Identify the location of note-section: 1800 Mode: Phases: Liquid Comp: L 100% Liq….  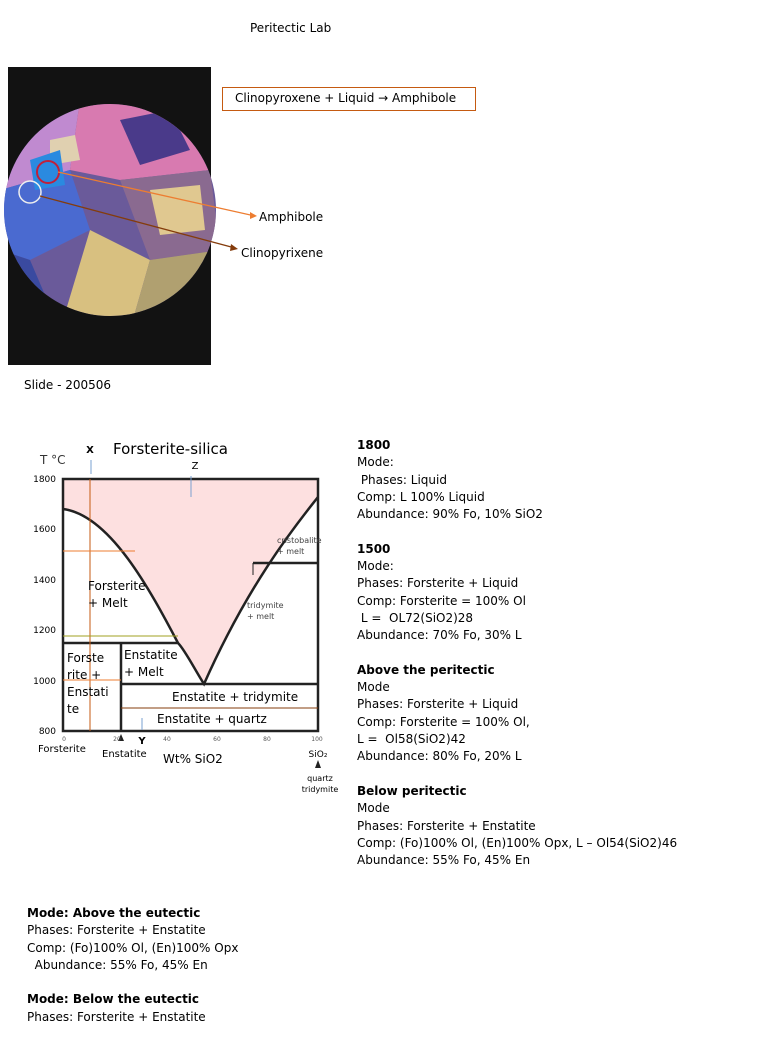
(517, 480).